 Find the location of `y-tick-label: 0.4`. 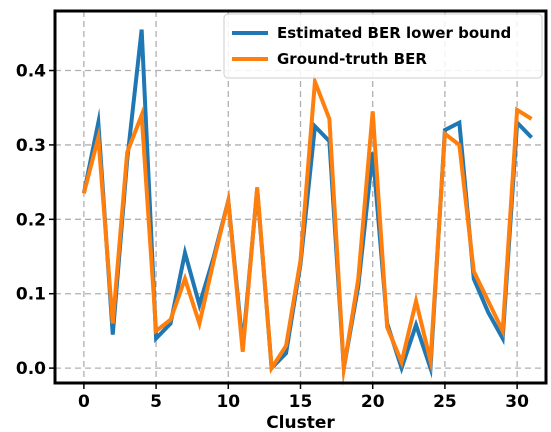

y-tick-label: 0.4 is located at coordinates (31, 72).